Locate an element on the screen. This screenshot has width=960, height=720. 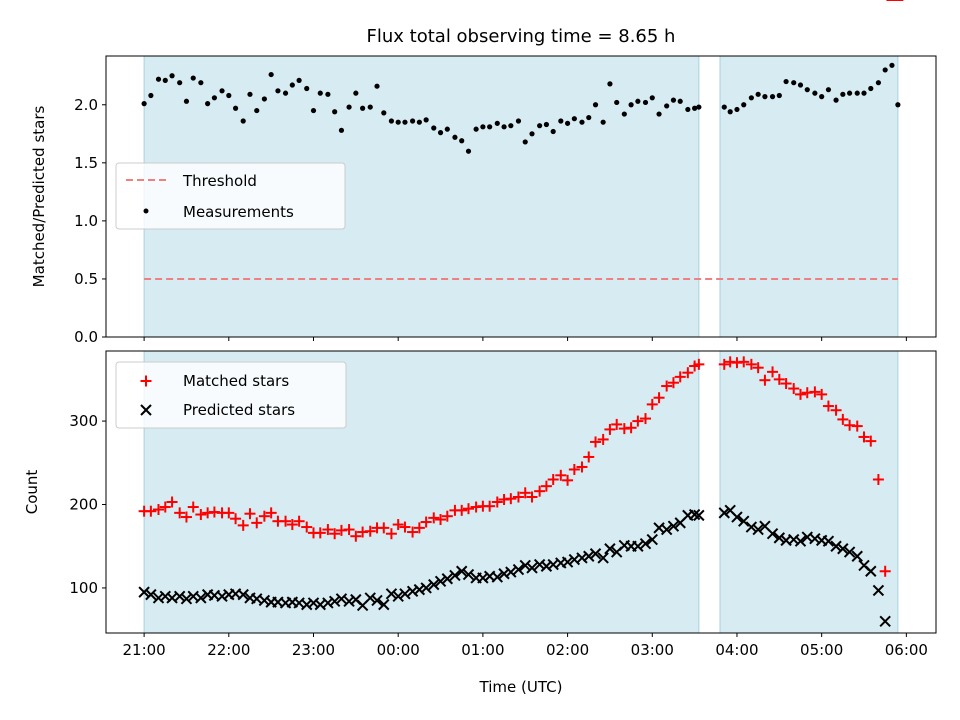
x-tick-label: 01:00 is located at coordinates (482, 650).